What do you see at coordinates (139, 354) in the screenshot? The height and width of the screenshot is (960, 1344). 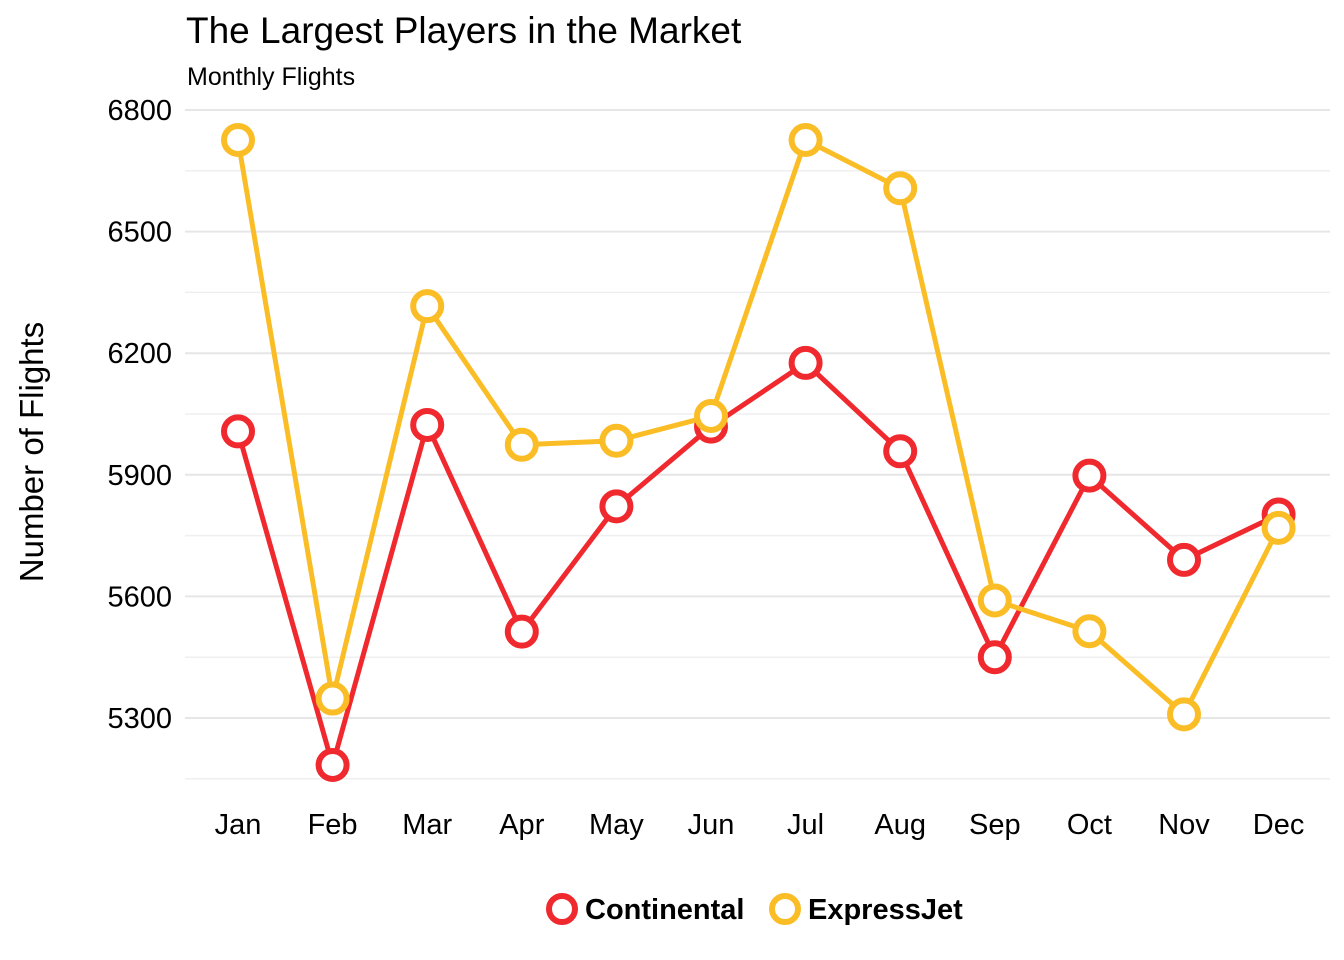 I see `y-tick-label: 6200` at bounding box center [139, 354].